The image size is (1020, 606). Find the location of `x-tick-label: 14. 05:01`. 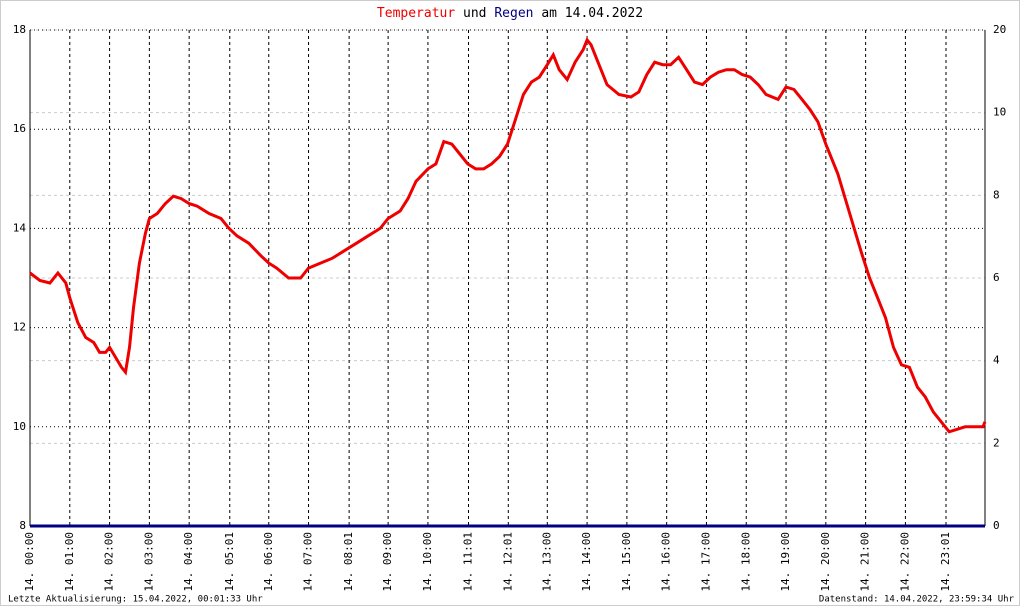

x-tick-label: 14. 05:01 is located at coordinates (229, 562).